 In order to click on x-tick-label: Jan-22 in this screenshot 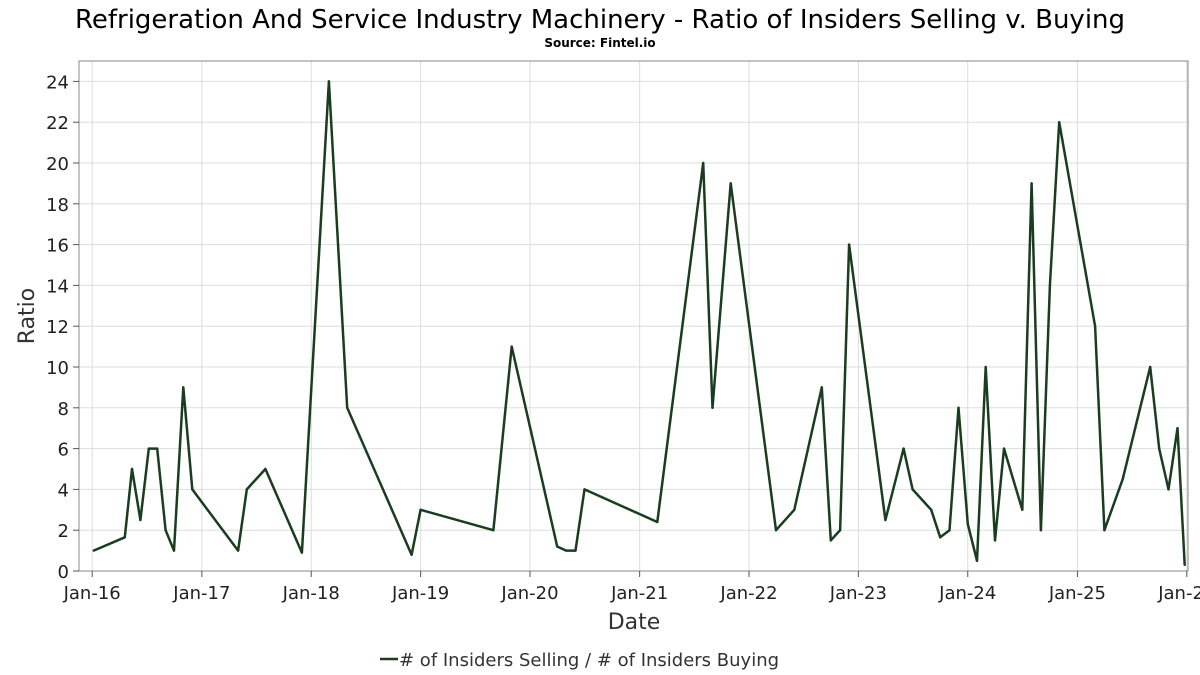, I will do `click(748, 593)`.